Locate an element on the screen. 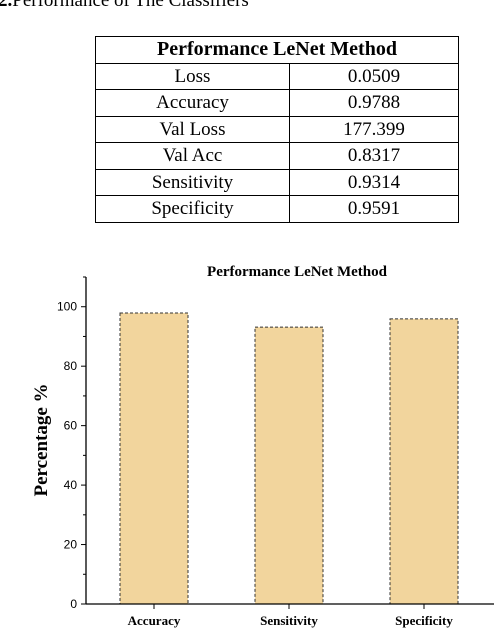 The height and width of the screenshot is (630, 494). table-header-row: Performance LeNet Method is located at coordinates (277, 50).